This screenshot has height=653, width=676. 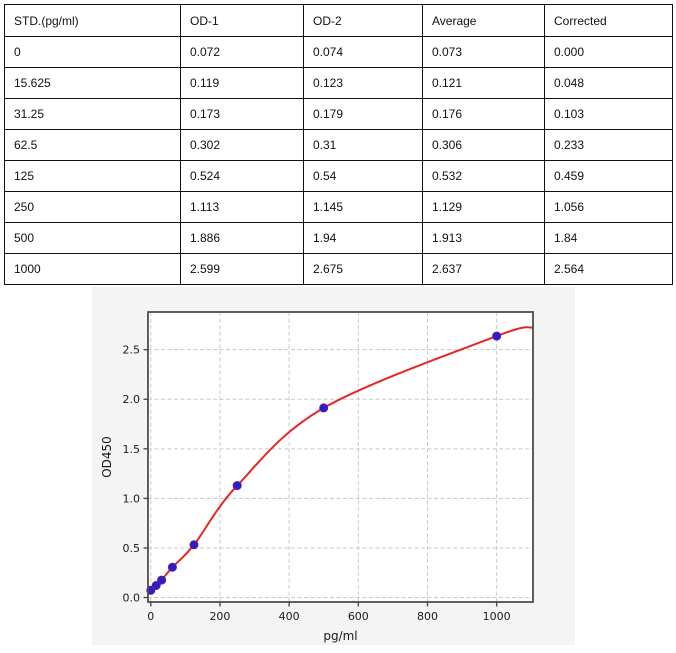 What do you see at coordinates (363, 20) in the screenshot?
I see `column-header: OD-2` at bounding box center [363, 20].